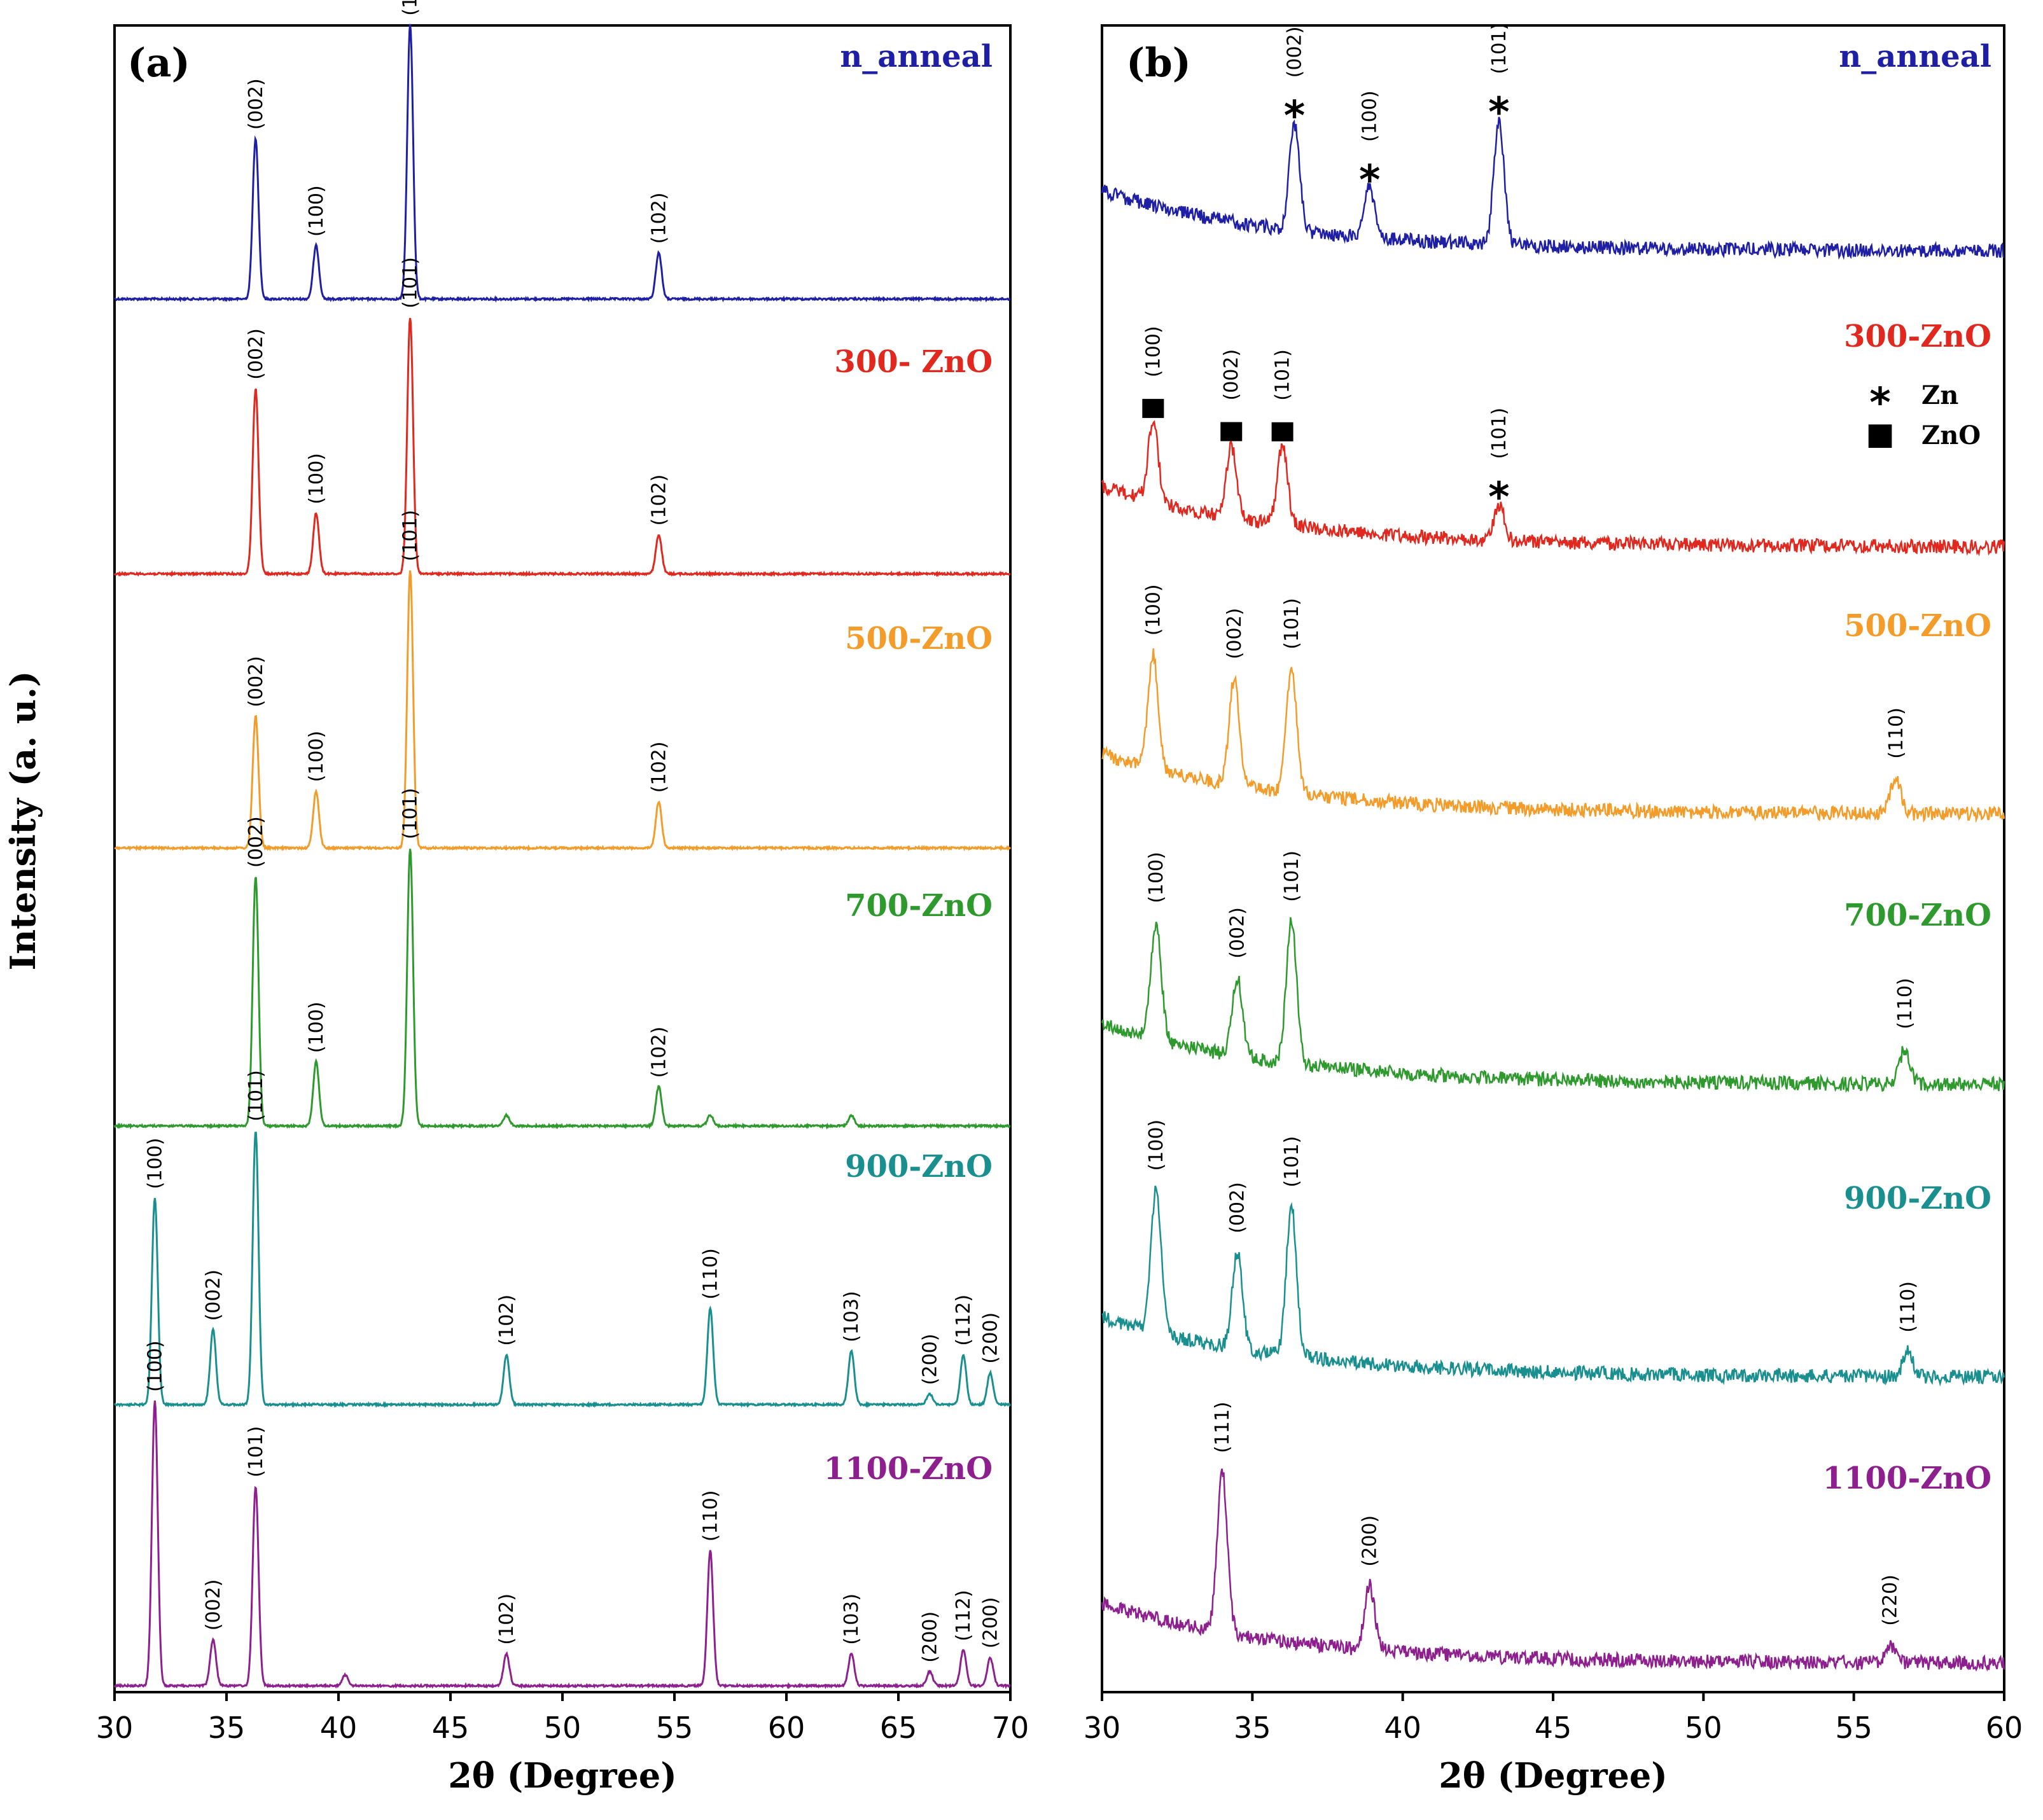 This screenshot has height=1820, width=2043. Describe the element at coordinates (913, 362) in the screenshot. I see `series-label: 300- ZnO` at that location.